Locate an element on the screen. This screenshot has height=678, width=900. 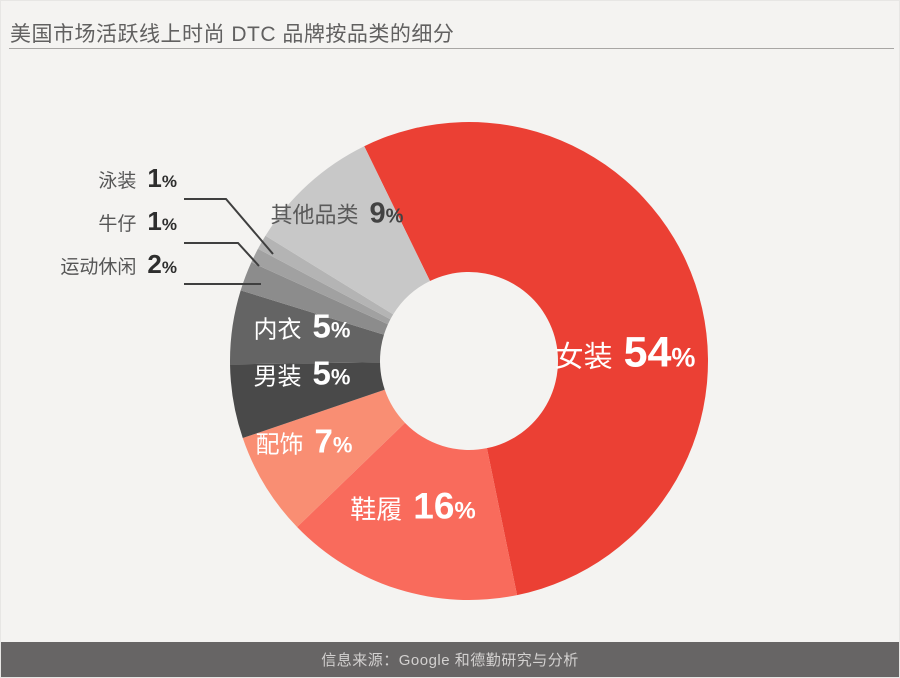
label-athleisure: 运动休闲 2% is located at coordinates (118, 264).